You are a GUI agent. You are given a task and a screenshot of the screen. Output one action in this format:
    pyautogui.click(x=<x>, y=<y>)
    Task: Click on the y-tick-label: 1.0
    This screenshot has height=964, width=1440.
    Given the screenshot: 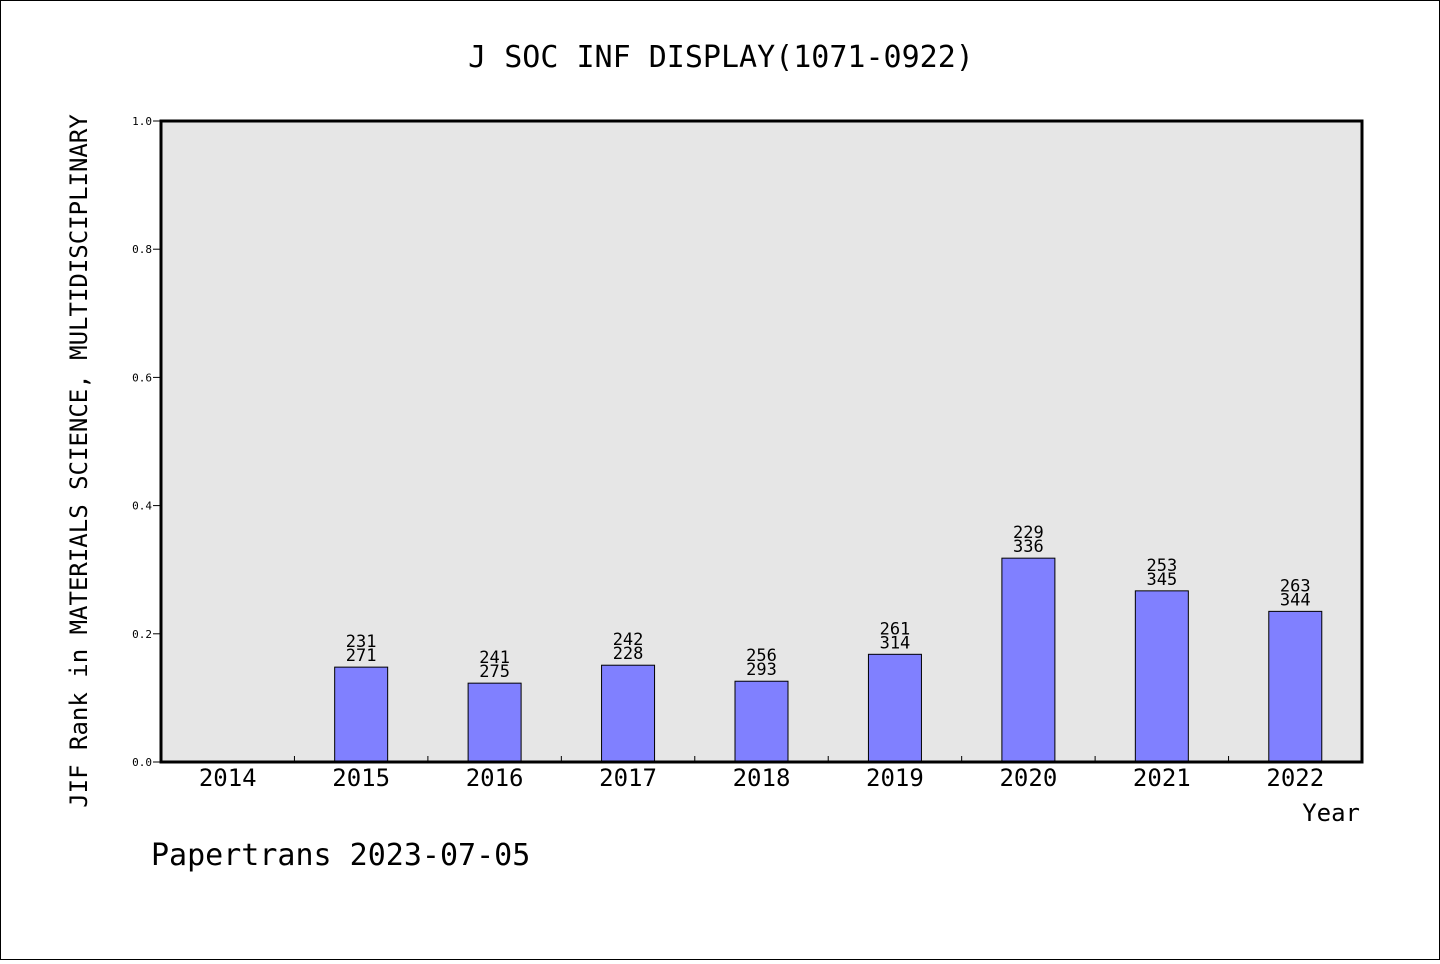 What is the action you would take?
    pyautogui.click(x=142, y=121)
    